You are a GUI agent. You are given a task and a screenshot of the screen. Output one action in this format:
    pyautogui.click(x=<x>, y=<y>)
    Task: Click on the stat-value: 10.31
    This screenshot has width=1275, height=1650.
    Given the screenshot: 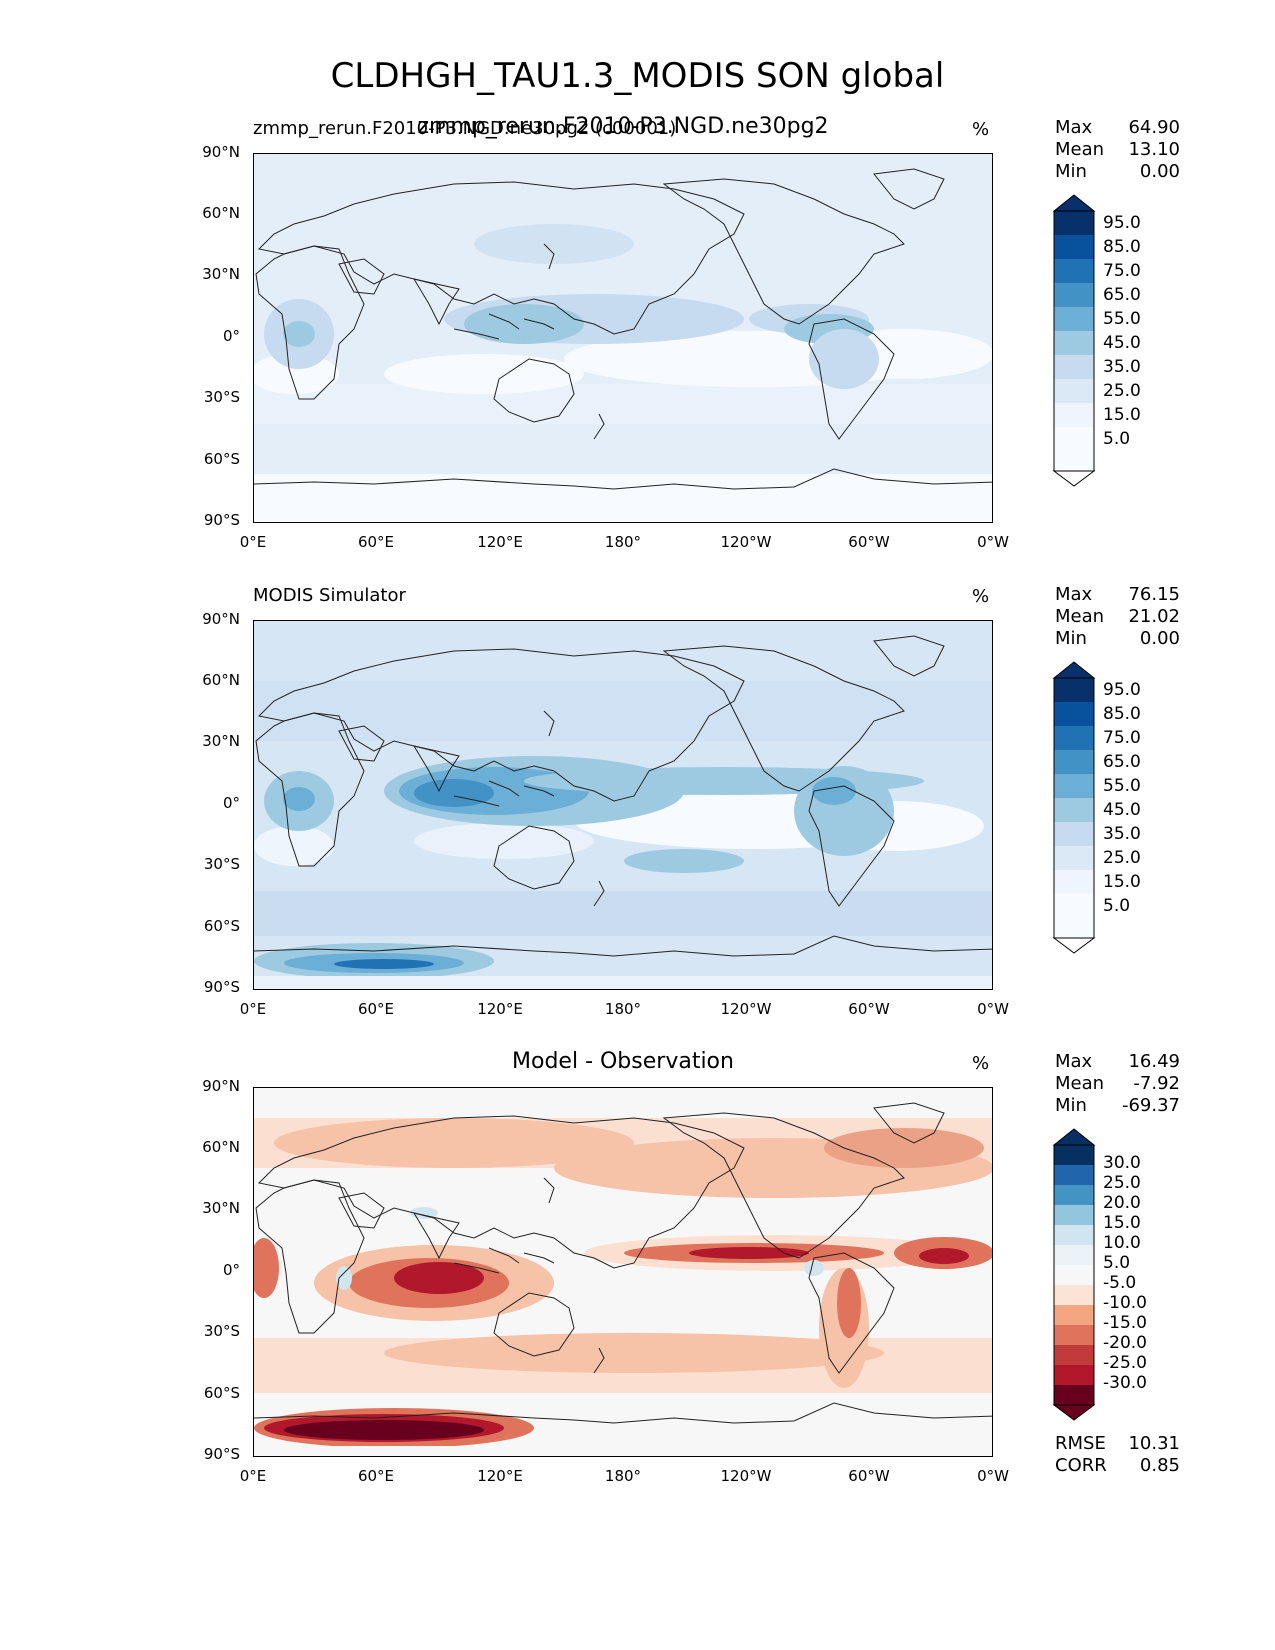 What is the action you would take?
    pyautogui.click(x=1154, y=1443)
    